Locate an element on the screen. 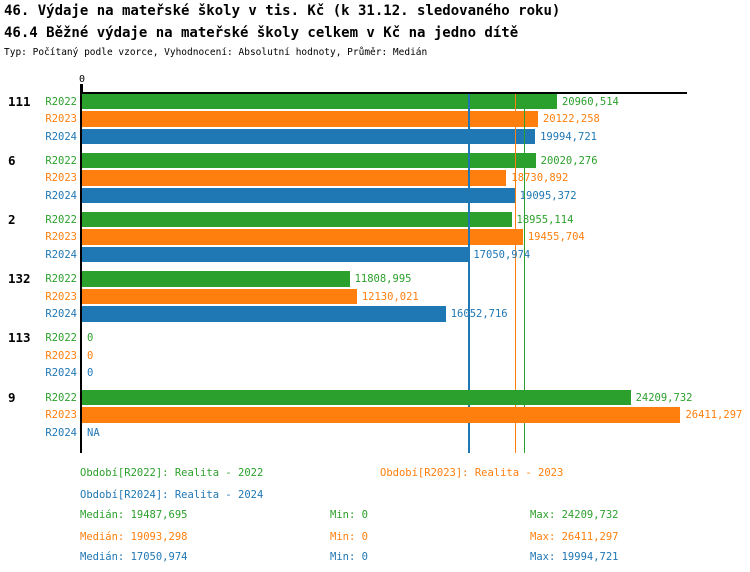 The height and width of the screenshot is (572, 750). legend-min-r2024: Min: 0 is located at coordinates (349, 557).